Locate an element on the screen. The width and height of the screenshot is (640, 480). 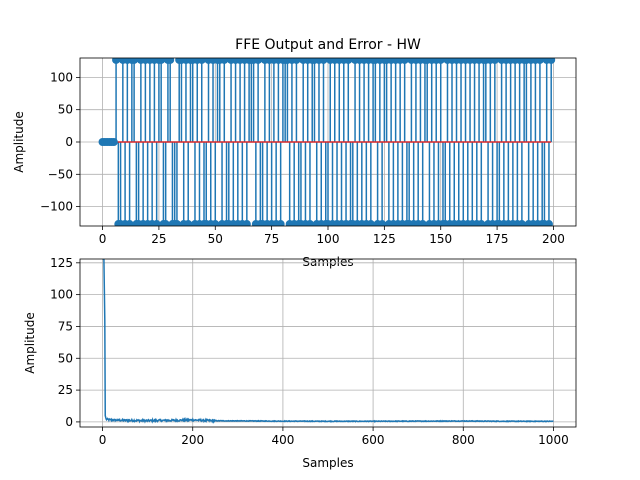
x-tick-label: 600 is located at coordinates (373, 440).